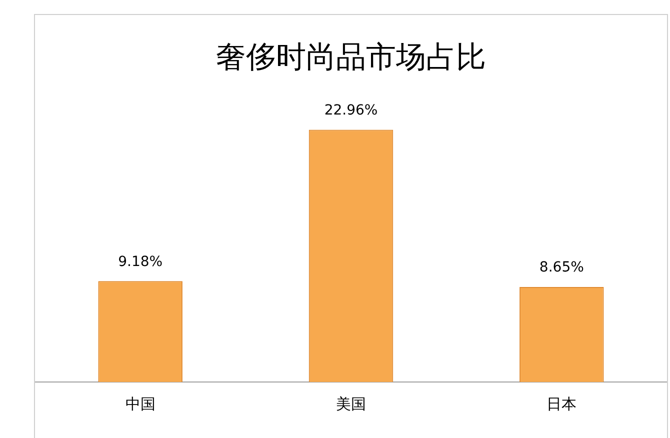 This screenshot has height=438, width=670. Describe the element at coordinates (351, 403) in the screenshot. I see `x-tick-label: 美国` at that location.